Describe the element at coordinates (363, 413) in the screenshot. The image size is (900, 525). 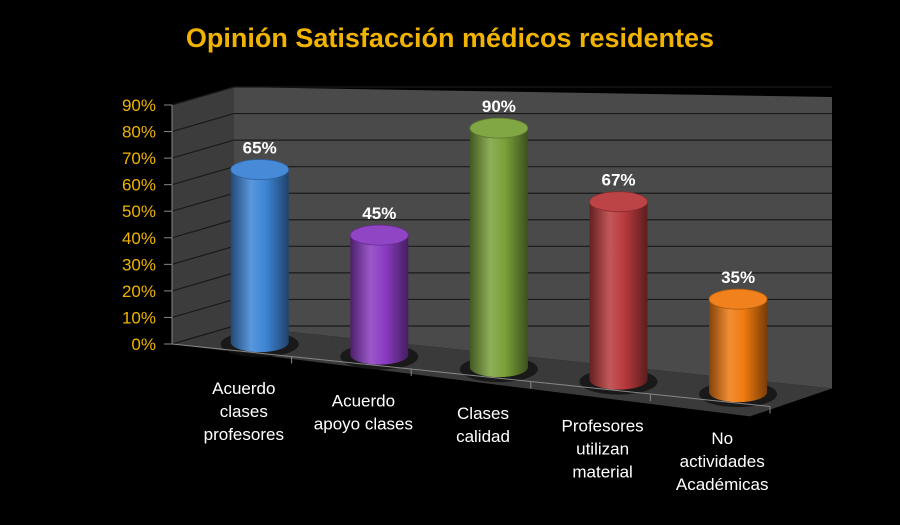
I see `x-tick-label: Acuerdo apoyo clases` at that location.